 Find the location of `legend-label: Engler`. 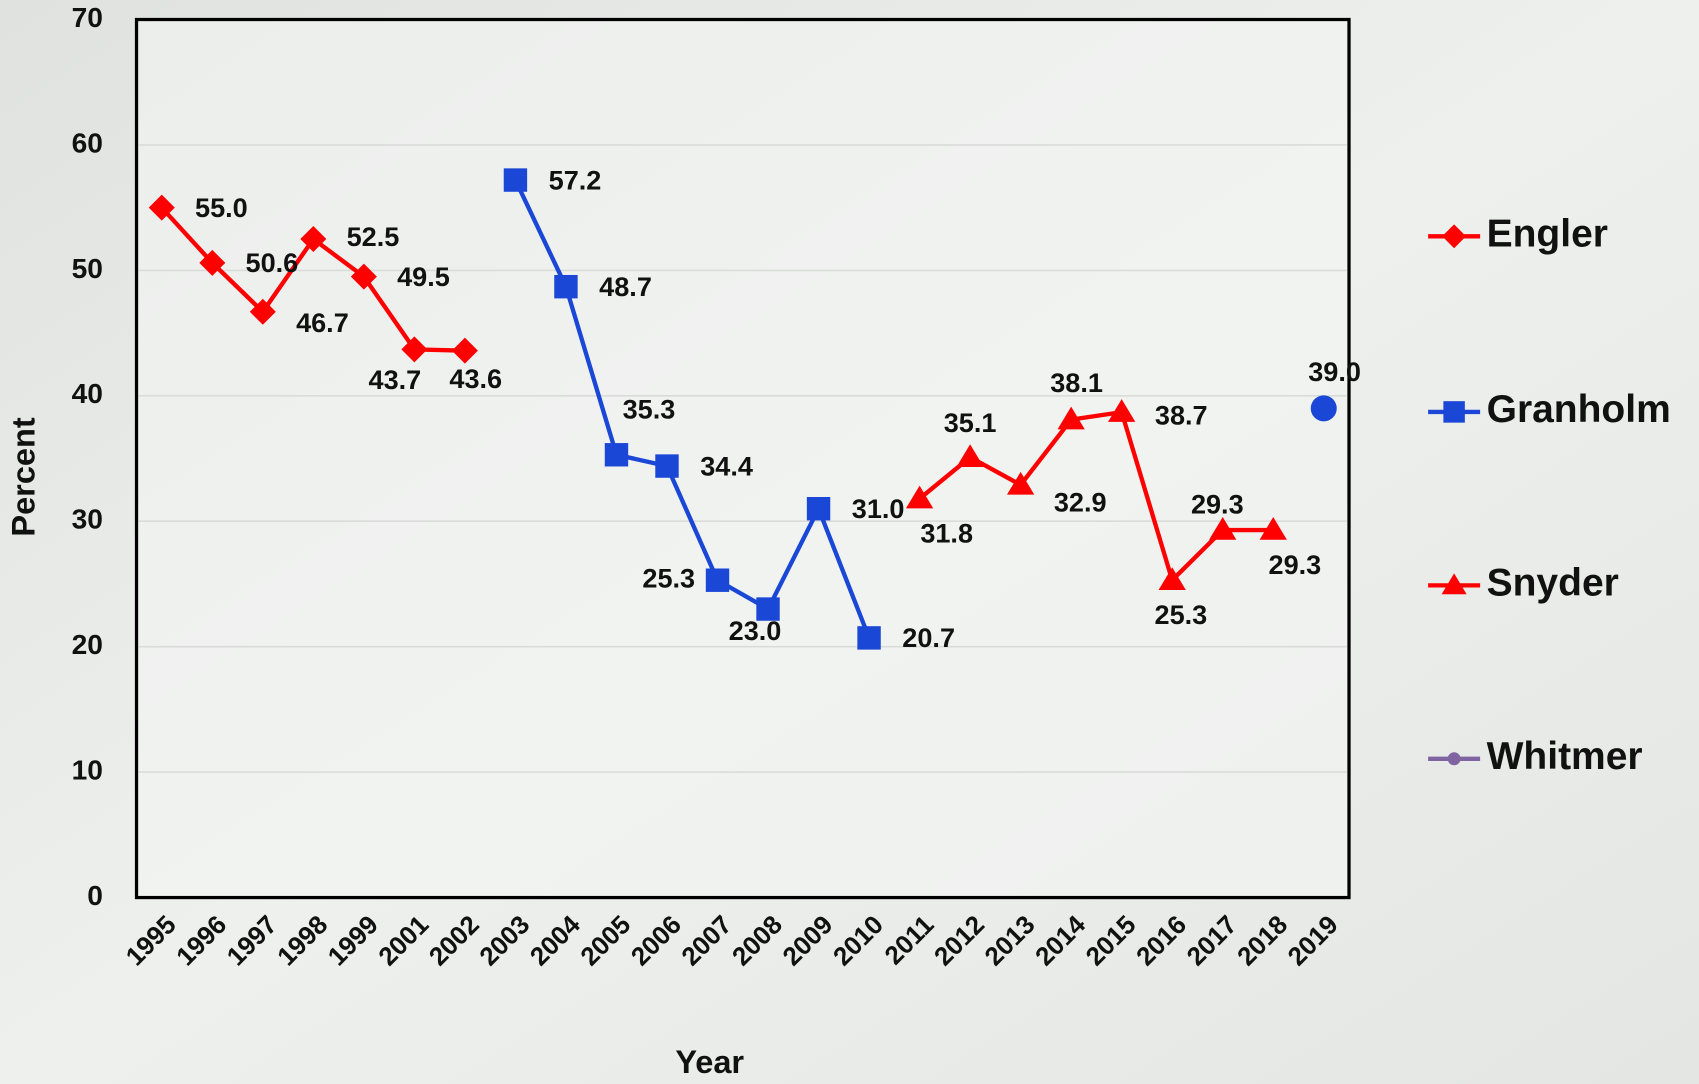

legend-label: Engler is located at coordinates (1547, 234).